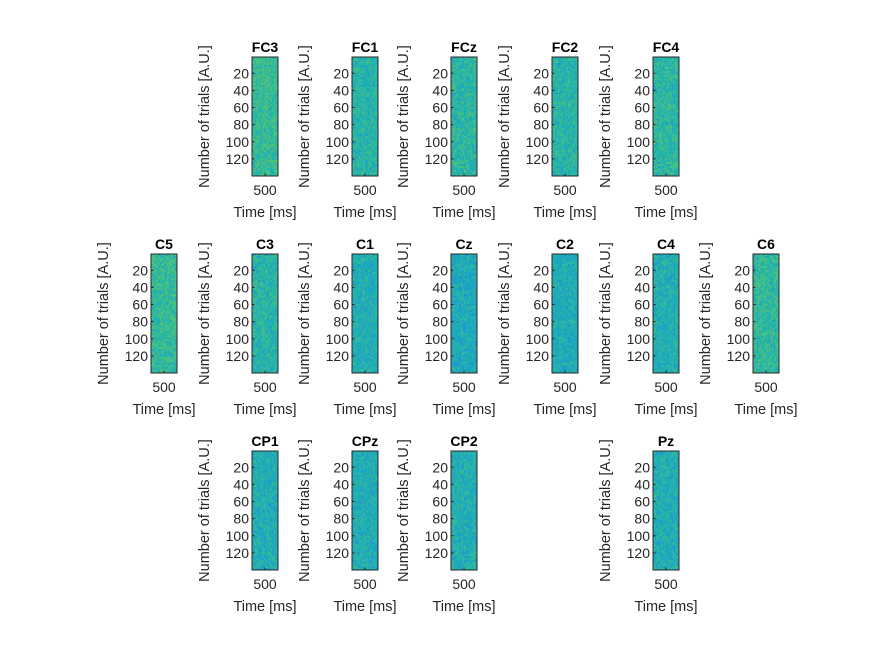 Image resolution: width=875 pixels, height=656 pixels. What do you see at coordinates (666, 117) in the screenshot?
I see `heatmap-fc4` at bounding box center [666, 117].